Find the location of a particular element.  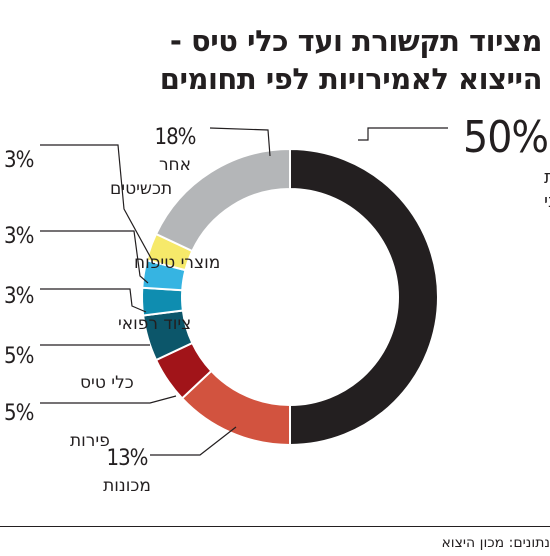

slice-category-label: תכשיטים is located at coordinates (141, 189).